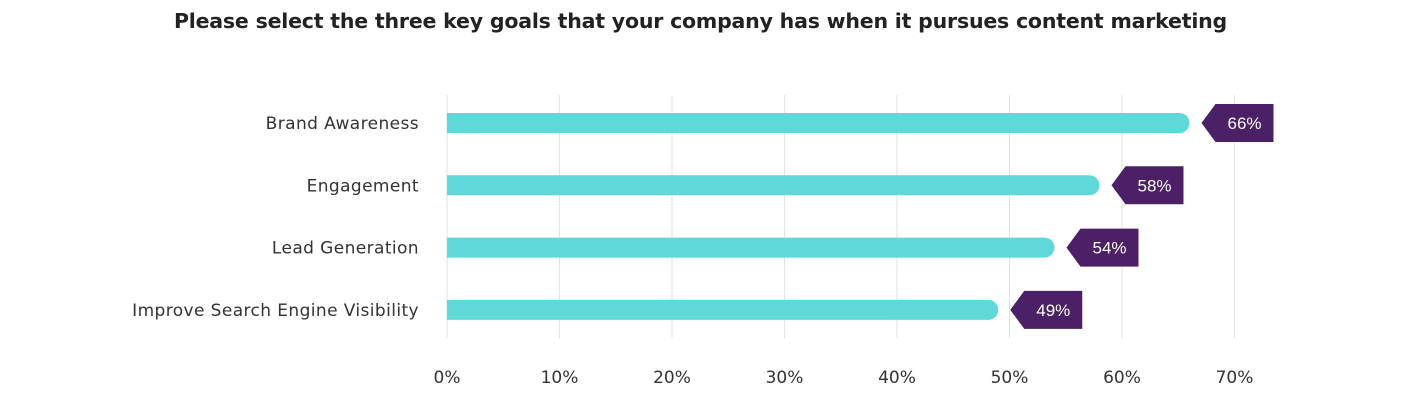 Image resolution: width=1401 pixels, height=411 pixels. Describe the element at coordinates (342, 124) in the screenshot. I see `category-label: Brand Awareness` at that location.